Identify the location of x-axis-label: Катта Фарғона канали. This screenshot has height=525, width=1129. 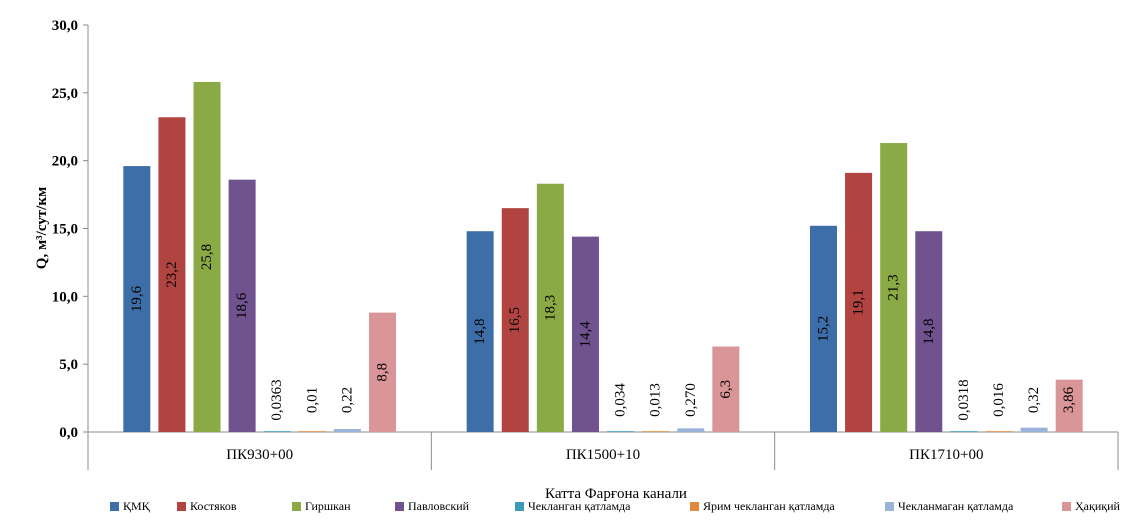
(616, 494).